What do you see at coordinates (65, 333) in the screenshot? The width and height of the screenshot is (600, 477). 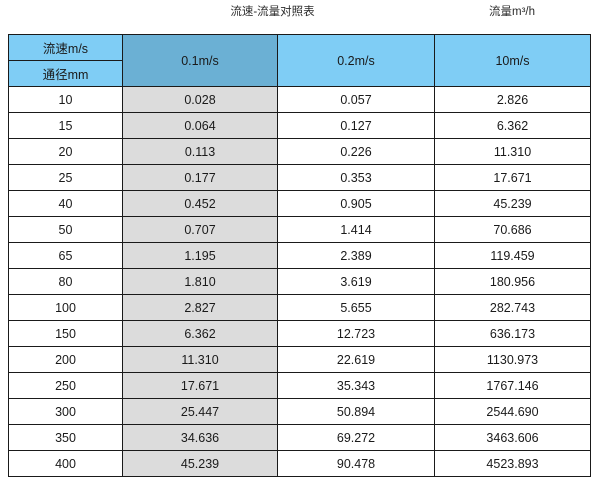 I see `cell-diameter: 150` at bounding box center [65, 333].